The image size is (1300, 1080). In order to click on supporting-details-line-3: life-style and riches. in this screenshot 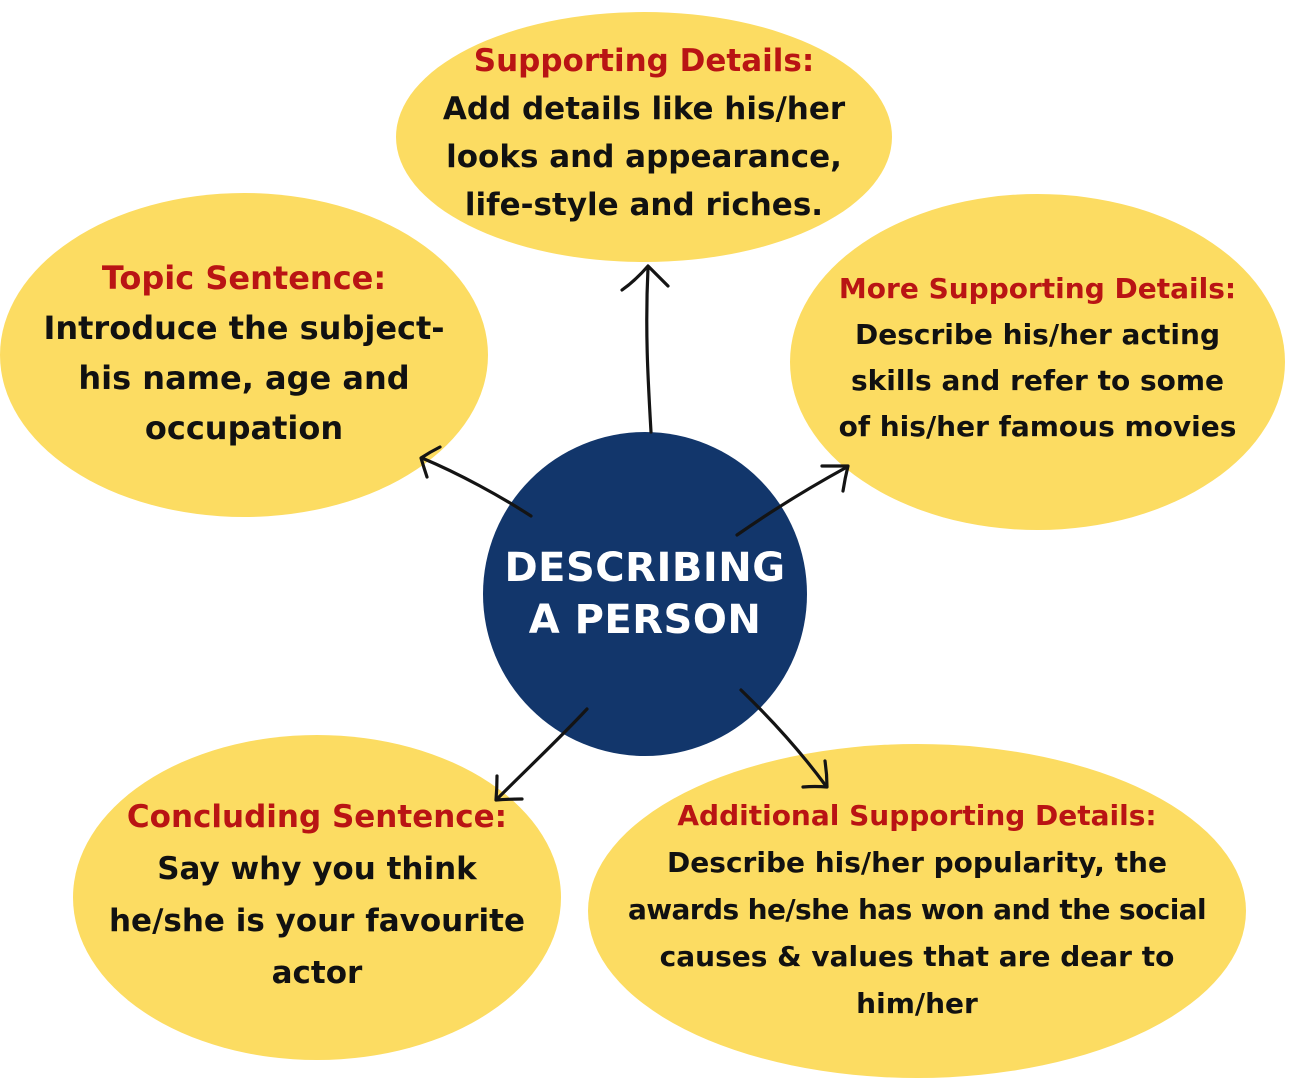, I will do `click(644, 205)`.